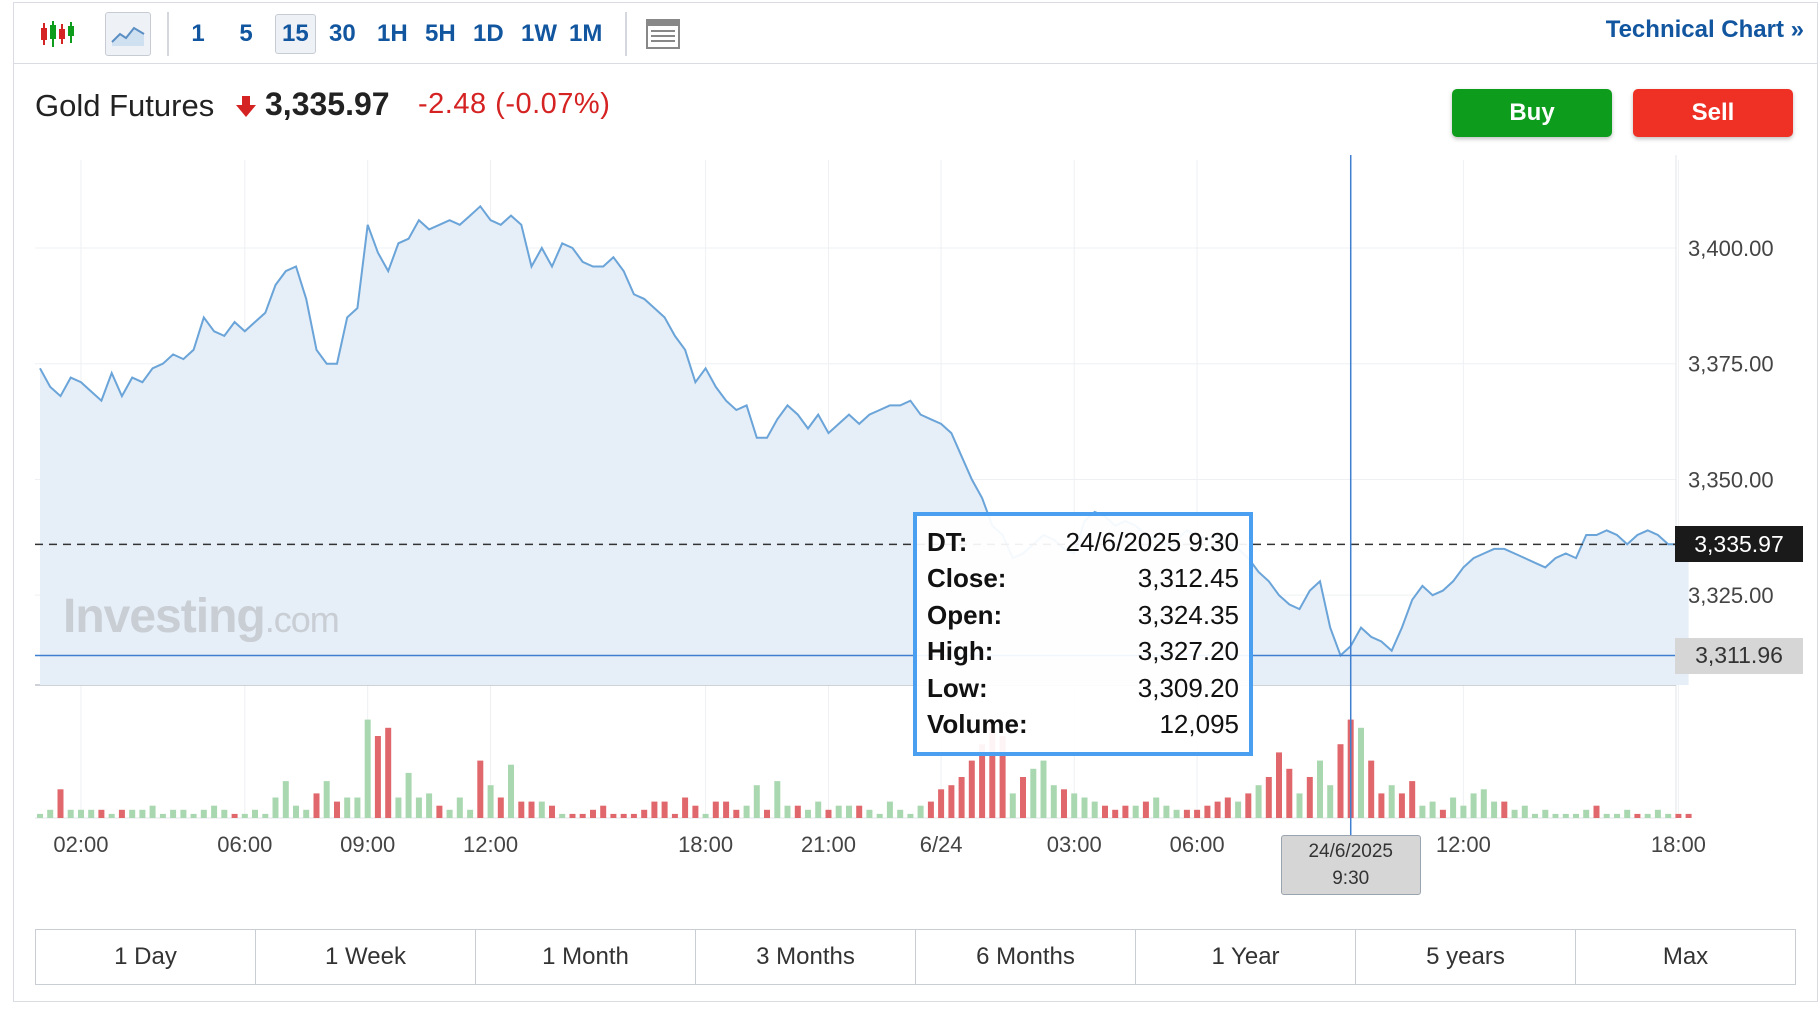  Describe the element at coordinates (1188, 687) in the screenshot. I see `tooltip-value: 3,309.20` at that location.